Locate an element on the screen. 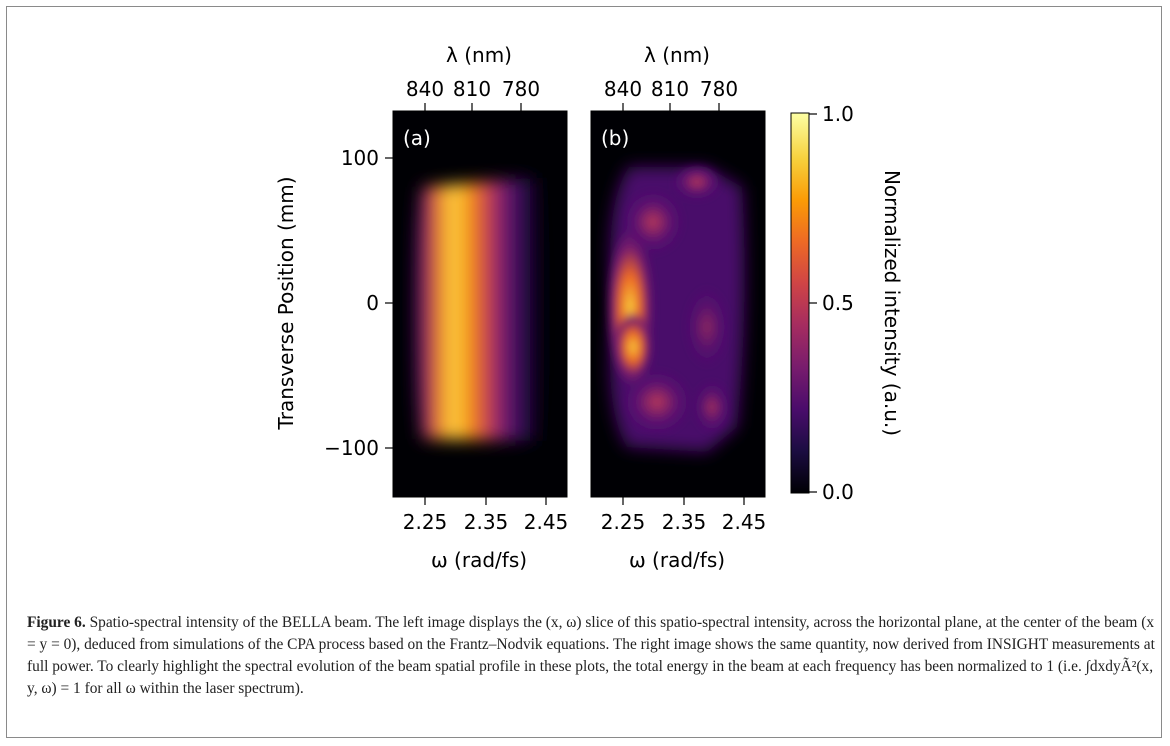 The width and height of the screenshot is (1170, 746). top-axis-label-b: λ (nm) is located at coordinates (677, 55).